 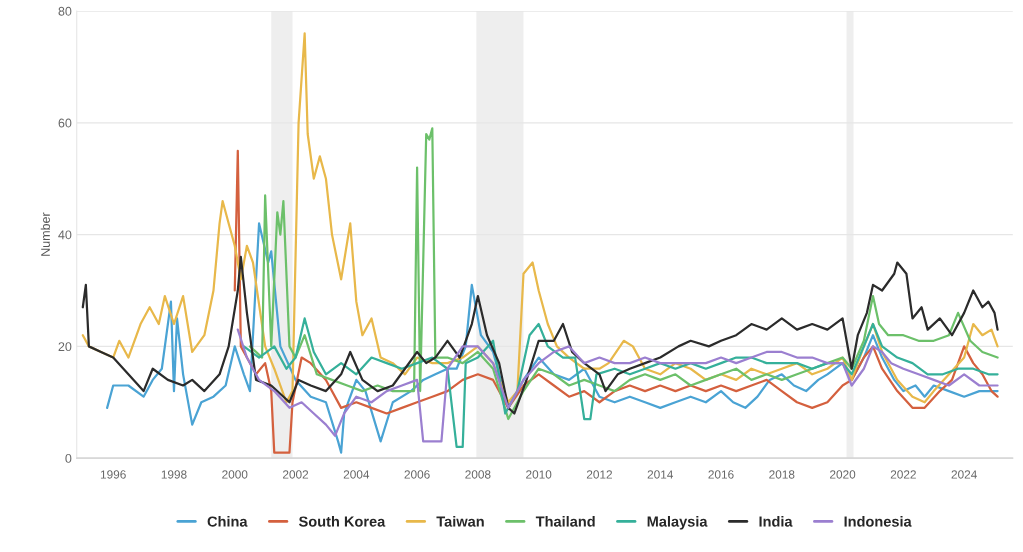 What do you see at coordinates (677, 523) in the screenshot?
I see `legend-label: Malaysia` at bounding box center [677, 523].